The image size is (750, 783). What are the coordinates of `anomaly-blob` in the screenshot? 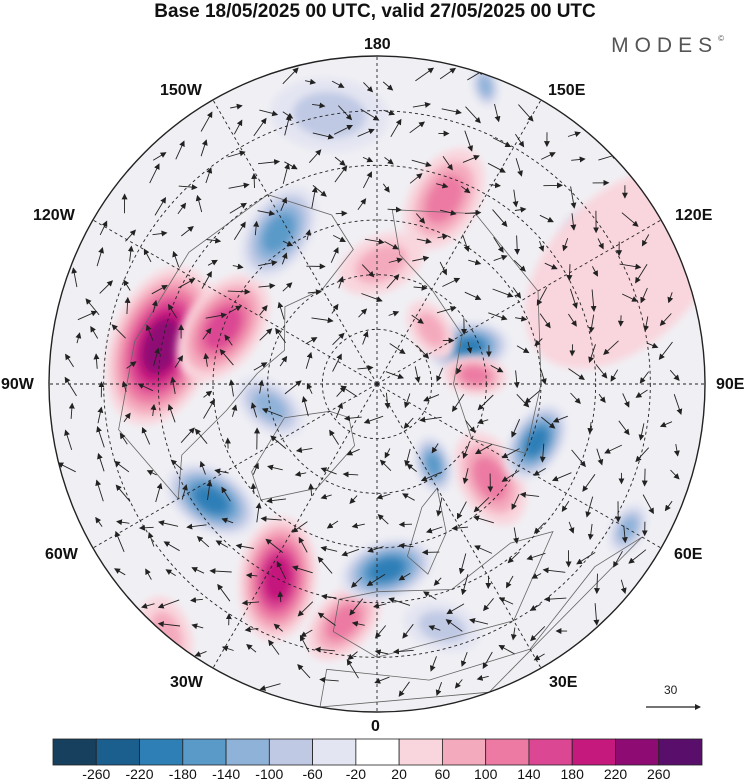 It's located at (442, 626).